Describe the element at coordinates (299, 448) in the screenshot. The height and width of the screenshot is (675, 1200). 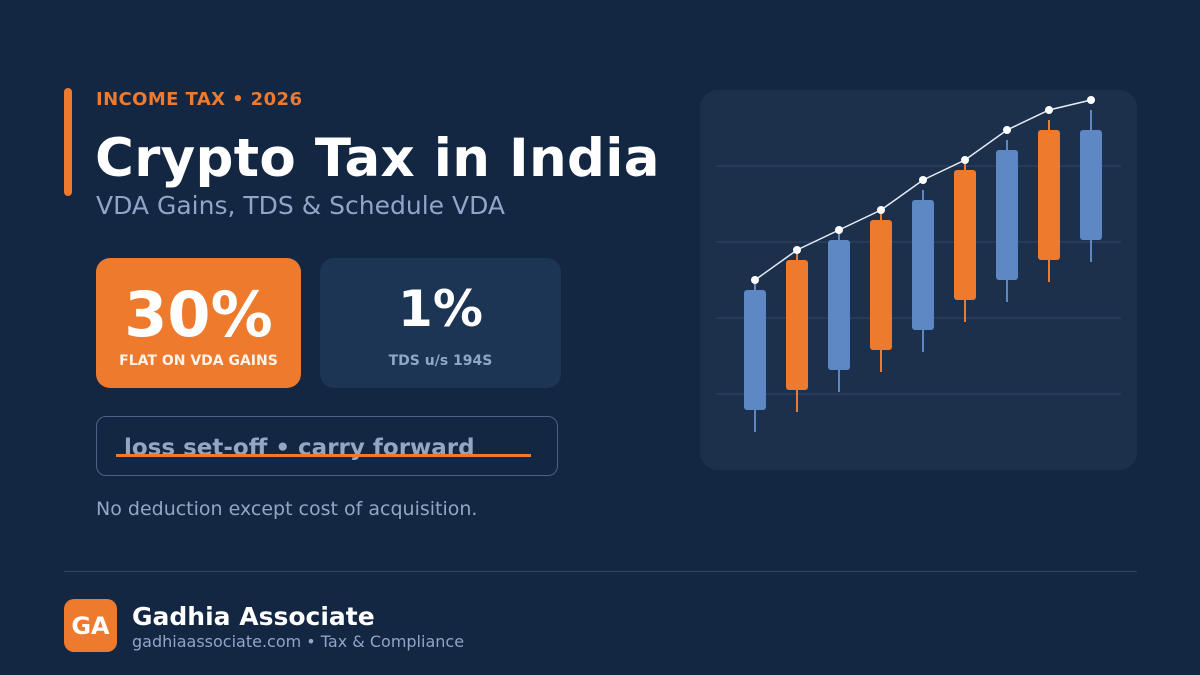
I see `loss-setoff-text: loss set-off • carry forward` at that location.